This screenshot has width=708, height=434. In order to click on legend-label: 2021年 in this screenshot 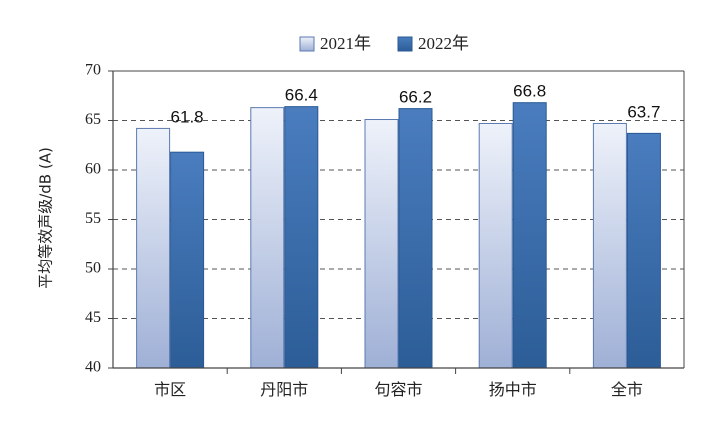, I will do `click(345, 43)`.